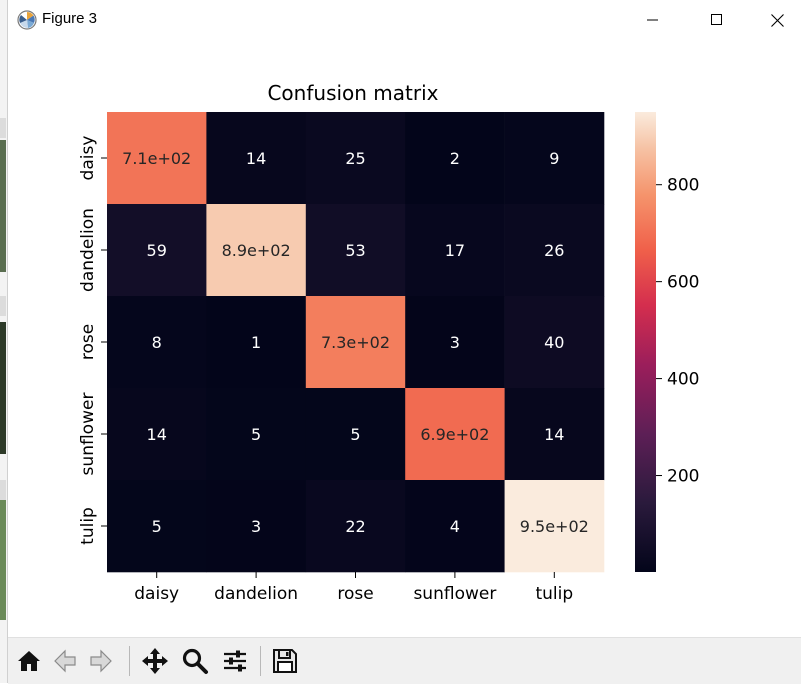 This screenshot has height=684, width=801. Describe the element at coordinates (88, 250) in the screenshot. I see `y-tick-label: dandelion` at that location.